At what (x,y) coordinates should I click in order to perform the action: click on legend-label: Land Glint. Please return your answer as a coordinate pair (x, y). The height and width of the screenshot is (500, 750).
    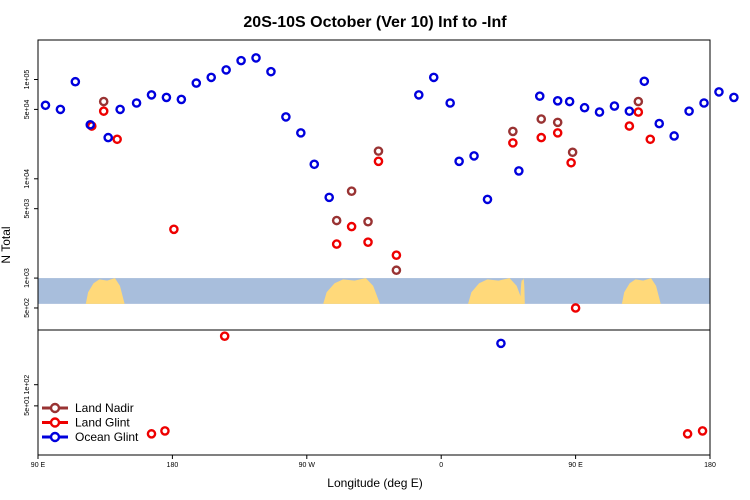
    Looking at the image, I should click on (102, 423).